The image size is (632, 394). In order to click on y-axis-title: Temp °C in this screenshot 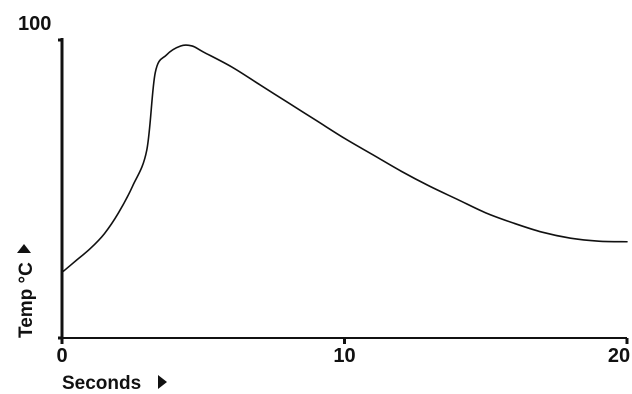, I will do `click(26, 300)`.